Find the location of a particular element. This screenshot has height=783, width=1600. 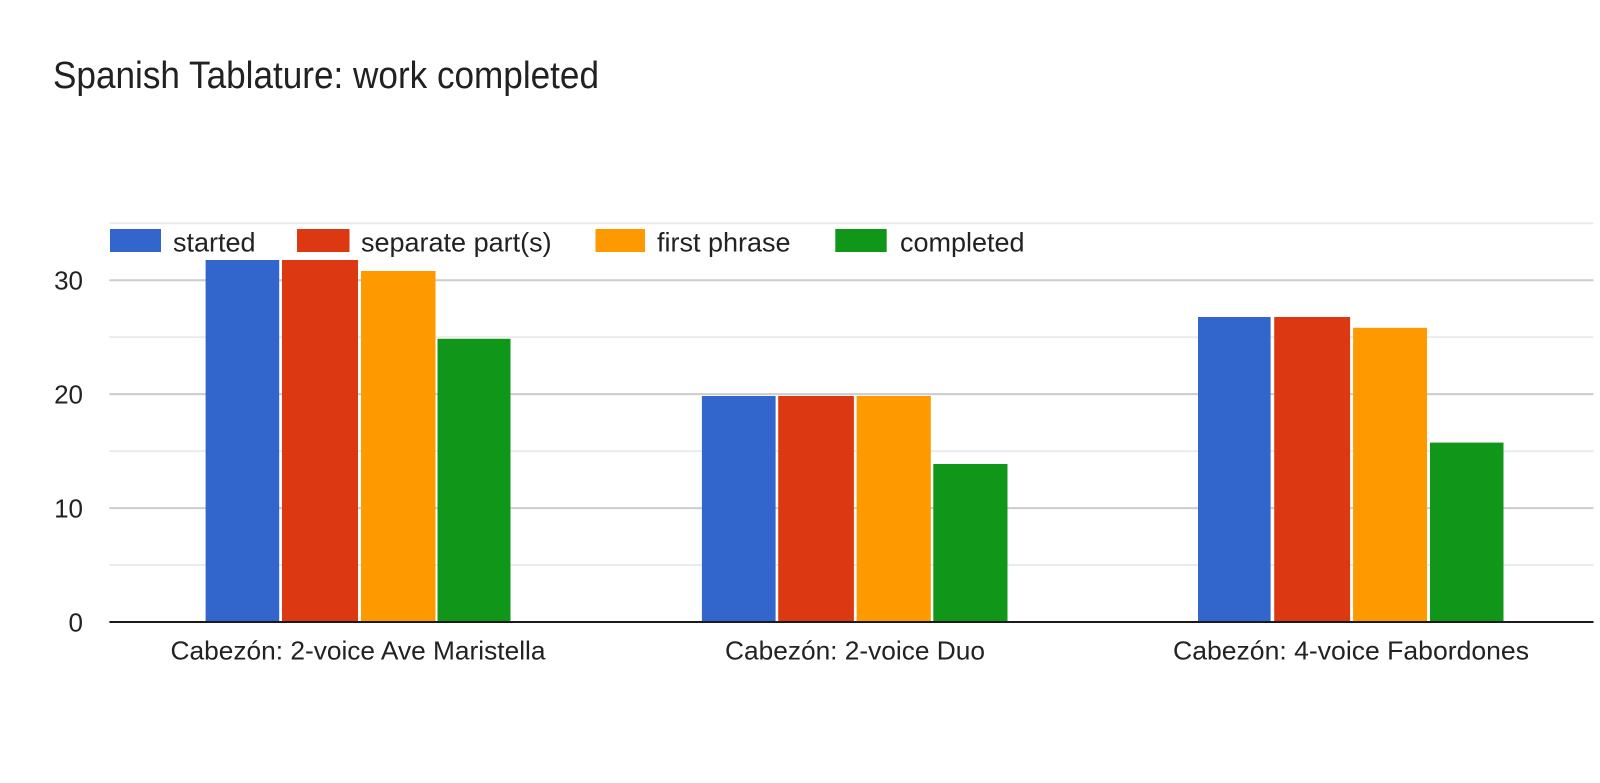

svg-text: started is located at coordinates (214, 243).